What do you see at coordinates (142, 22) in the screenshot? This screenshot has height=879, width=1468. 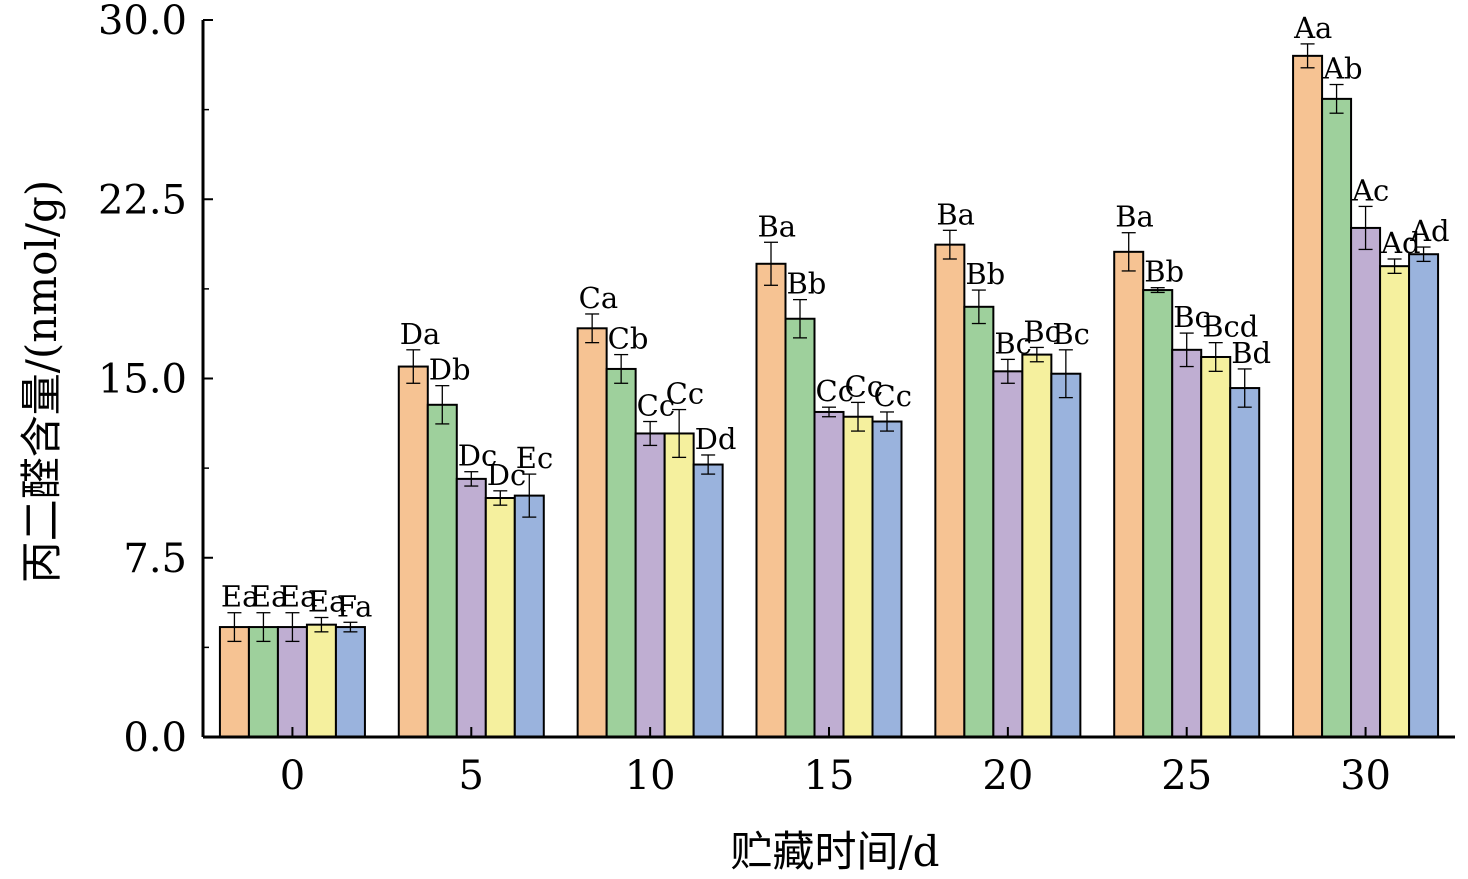 I see `y-tick-label-4: 30.0` at bounding box center [142, 22].